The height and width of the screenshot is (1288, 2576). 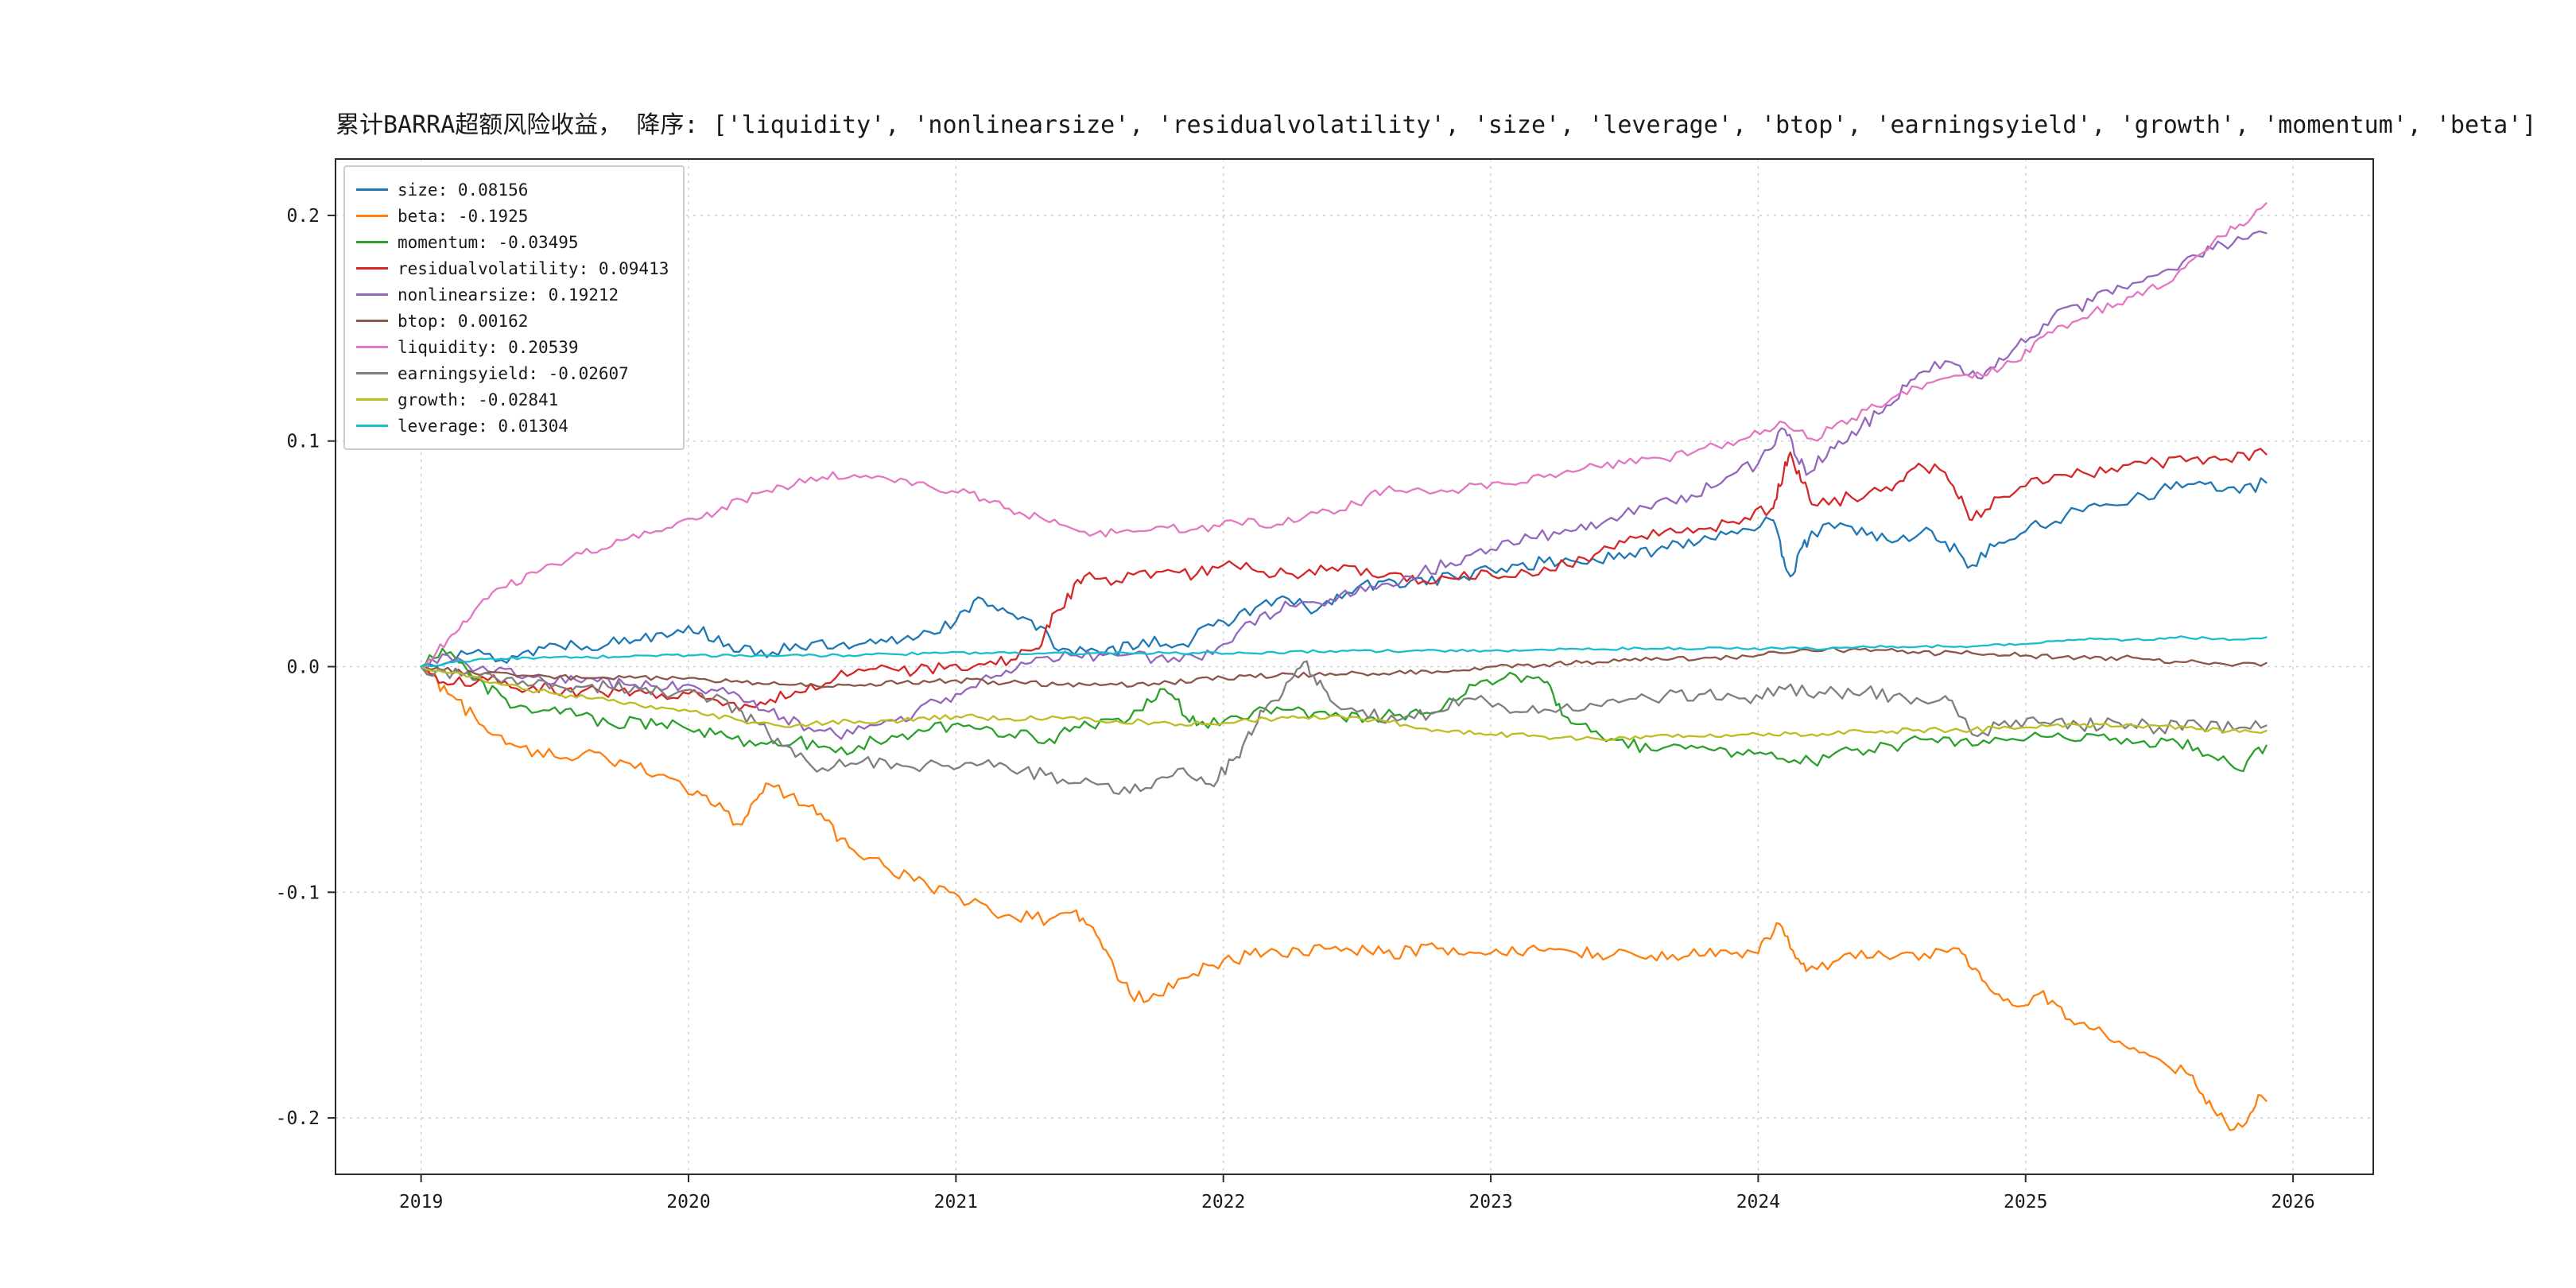 What do you see at coordinates (1344, 651) in the screenshot?
I see `series-line-leverage` at bounding box center [1344, 651].